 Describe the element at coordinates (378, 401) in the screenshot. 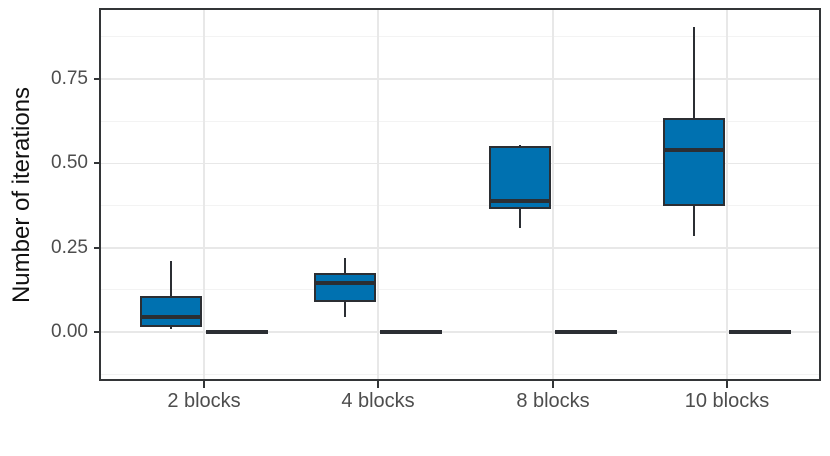

I see `x-tick-label: 4 blocks` at that location.